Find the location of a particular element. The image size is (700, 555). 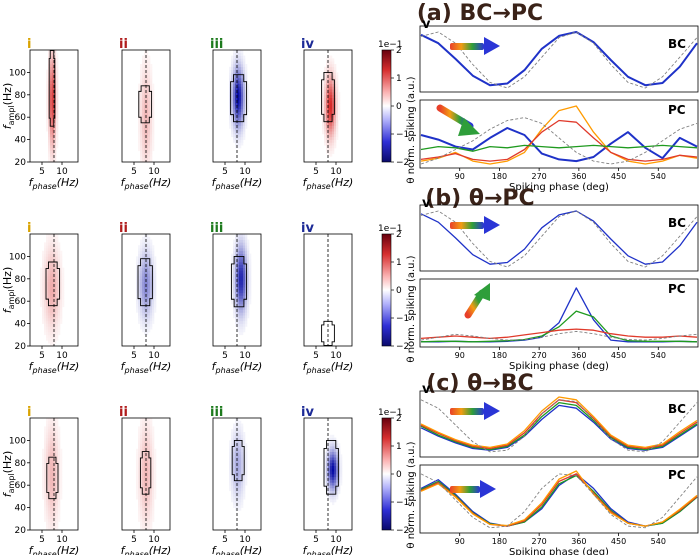

trace-y-label: θ norm. spiking (a.u.) is located at coordinates (411, 129).